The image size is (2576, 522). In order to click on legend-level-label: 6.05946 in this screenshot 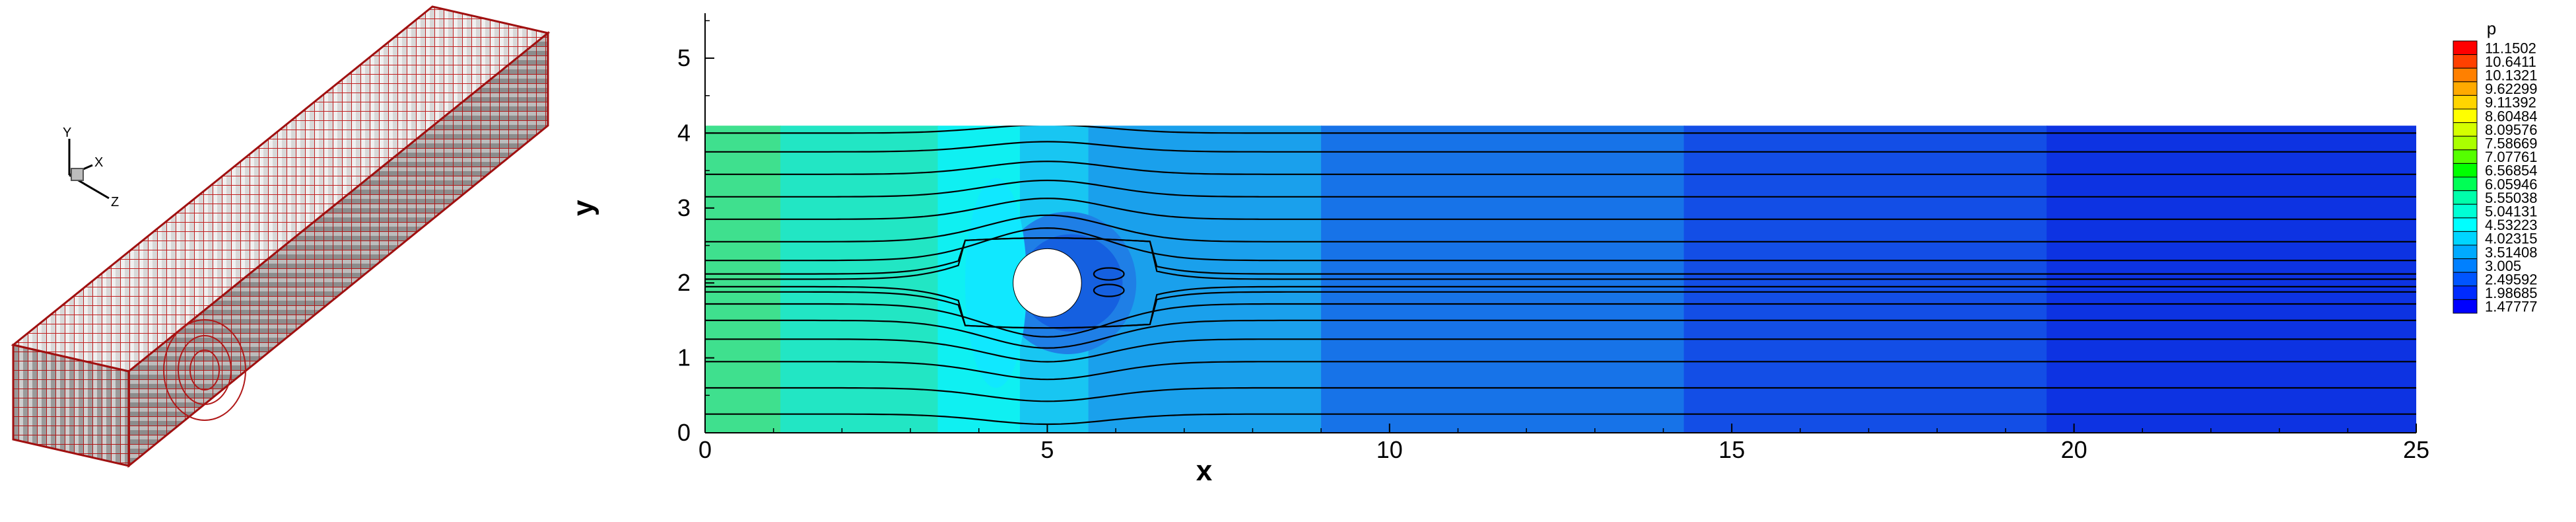, I will do `click(2511, 184)`.